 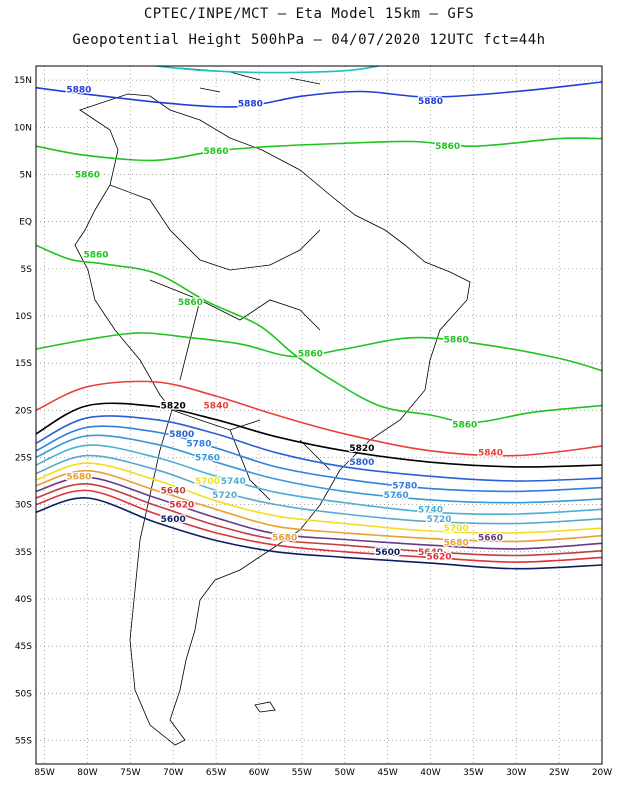 I want to click on falklands, so click(x=265, y=707).